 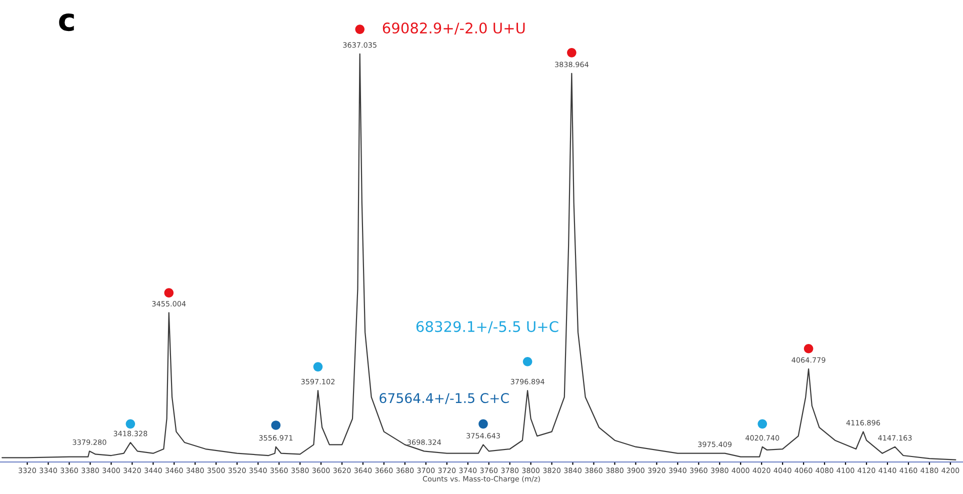 I want to click on annotation: c, so click(x=66, y=23).